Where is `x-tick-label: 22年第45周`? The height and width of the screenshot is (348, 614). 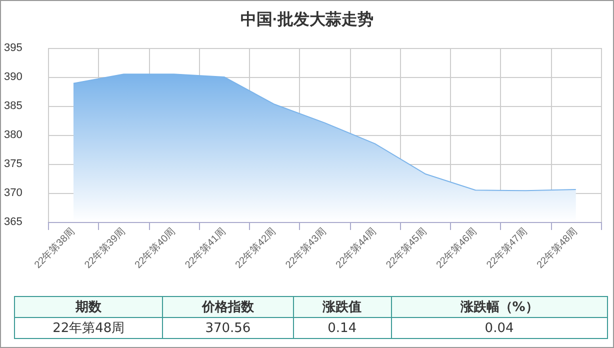 x-tick-label: 22年第45周 is located at coordinates (407, 248).